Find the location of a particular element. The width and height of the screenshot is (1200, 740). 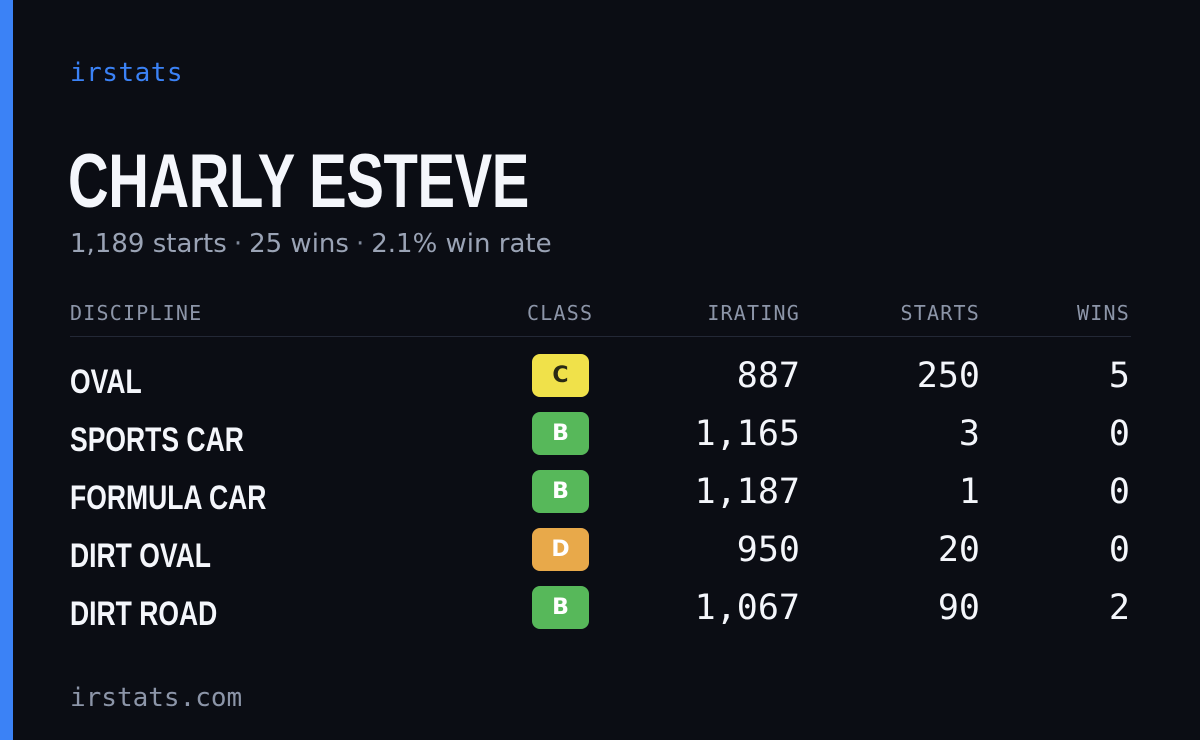

irating-value: 1,187 is located at coordinates (747, 492).